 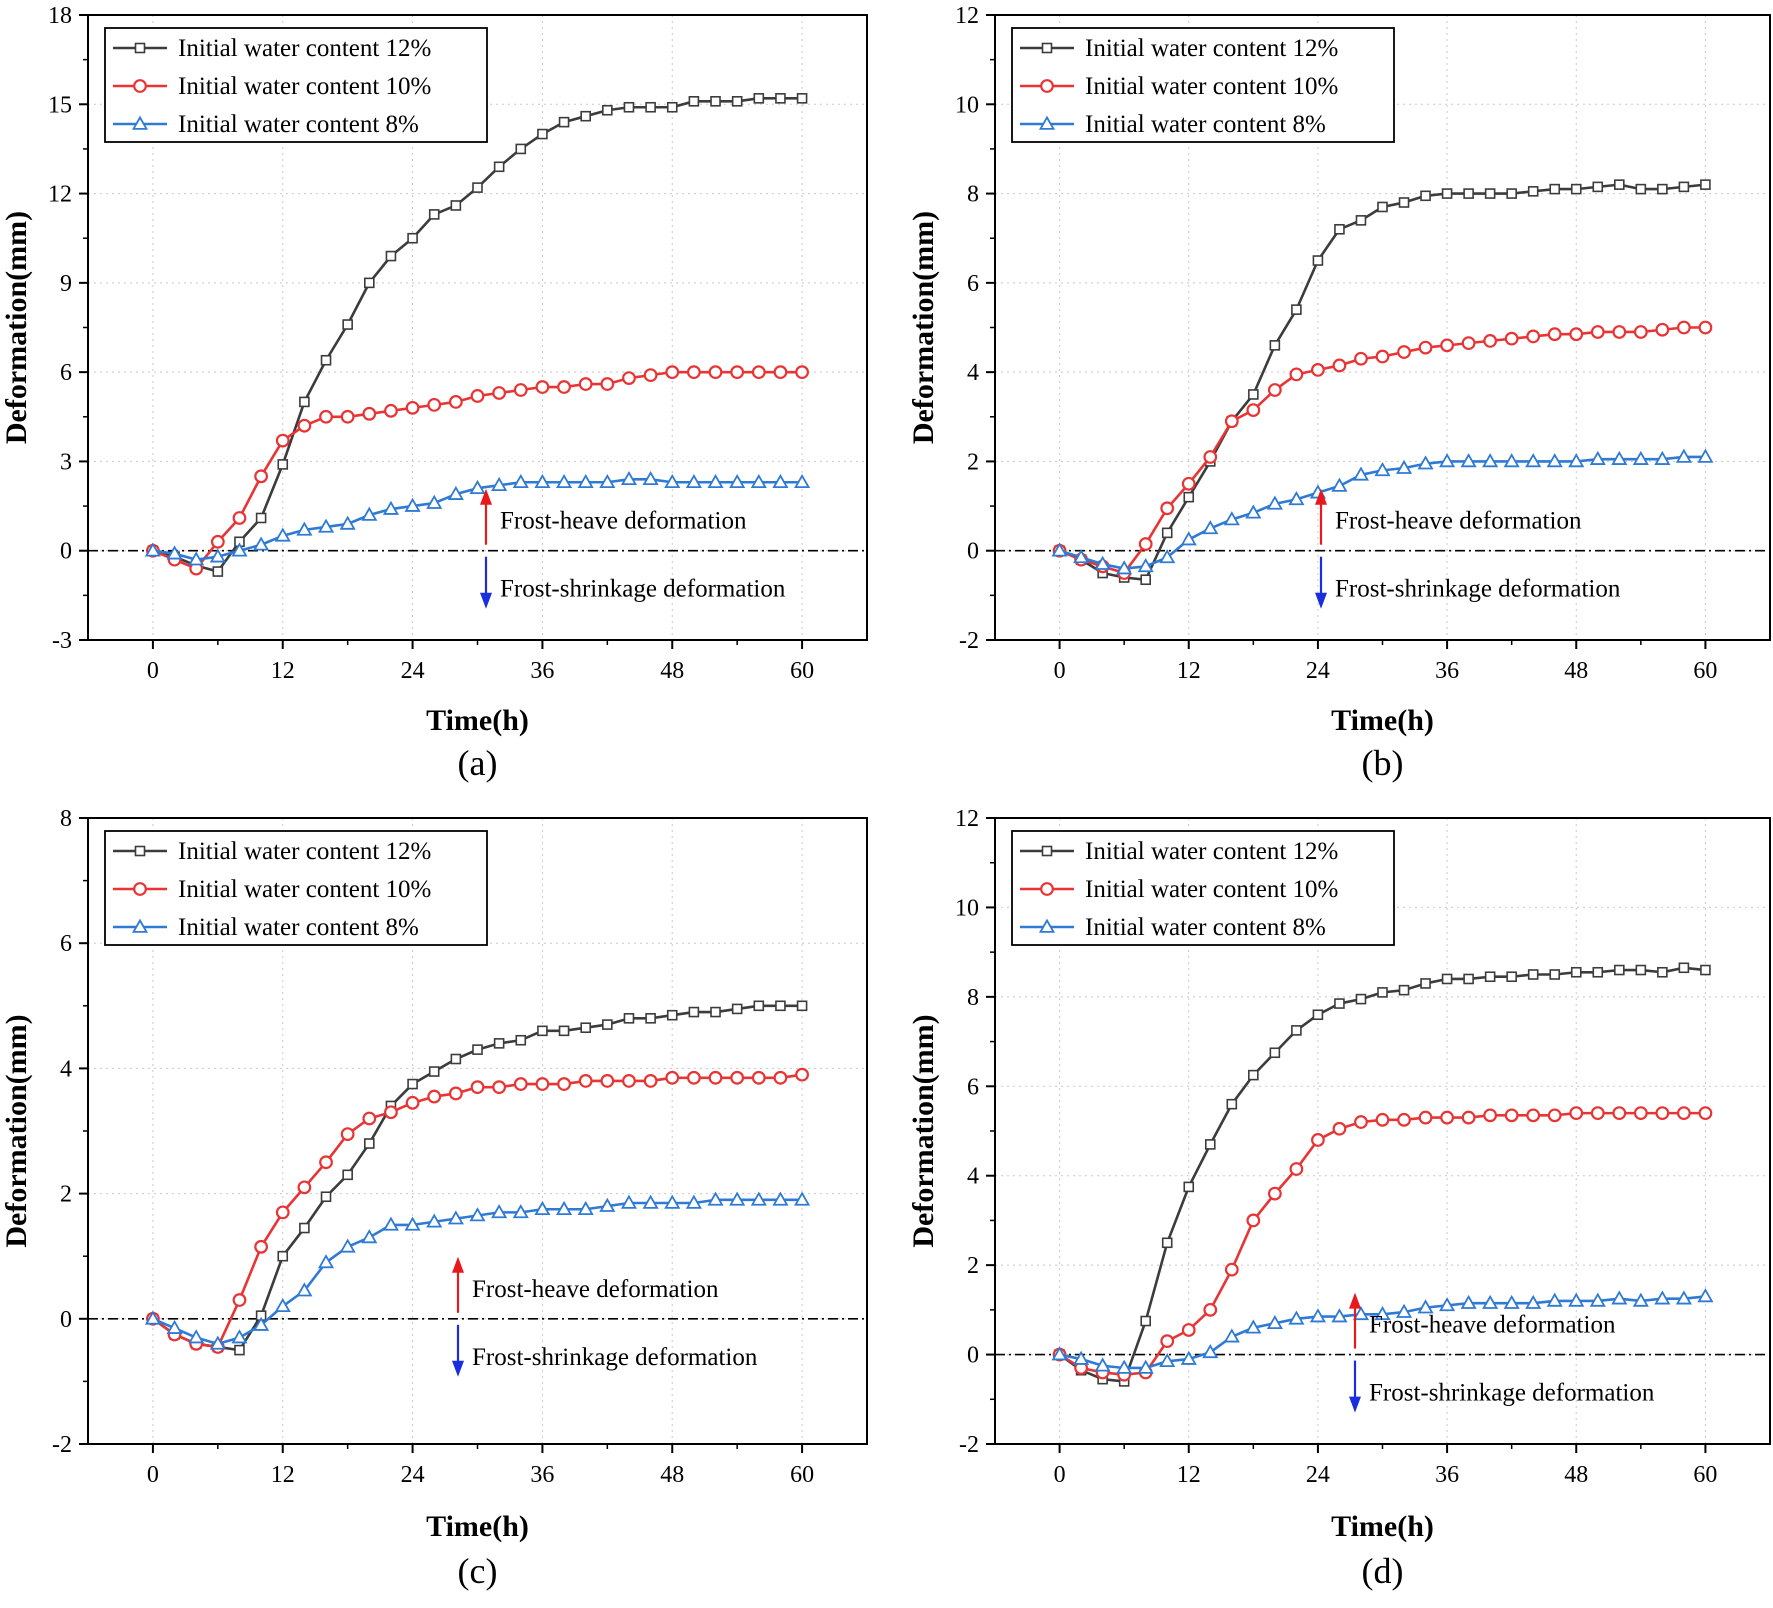 What do you see at coordinates (1060, 1475) in the screenshot?
I see `x-tick-label: 0` at bounding box center [1060, 1475].